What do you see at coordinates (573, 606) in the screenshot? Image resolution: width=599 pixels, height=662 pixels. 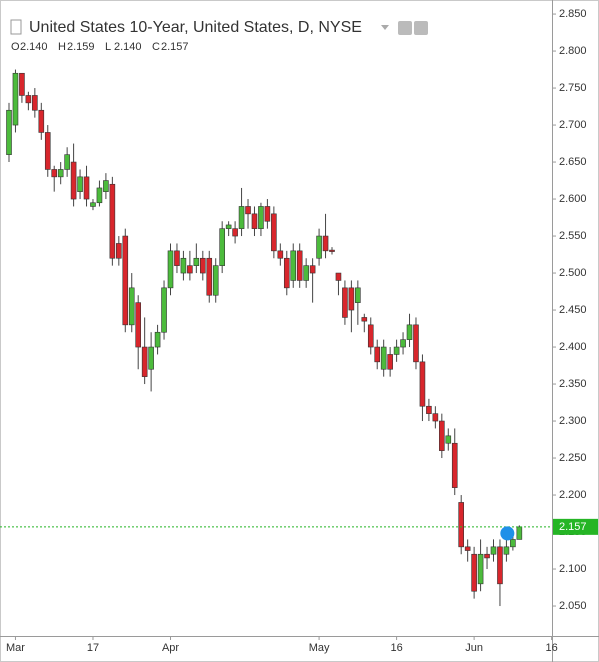 I see `y-tick-label: 2.050` at bounding box center [573, 606].